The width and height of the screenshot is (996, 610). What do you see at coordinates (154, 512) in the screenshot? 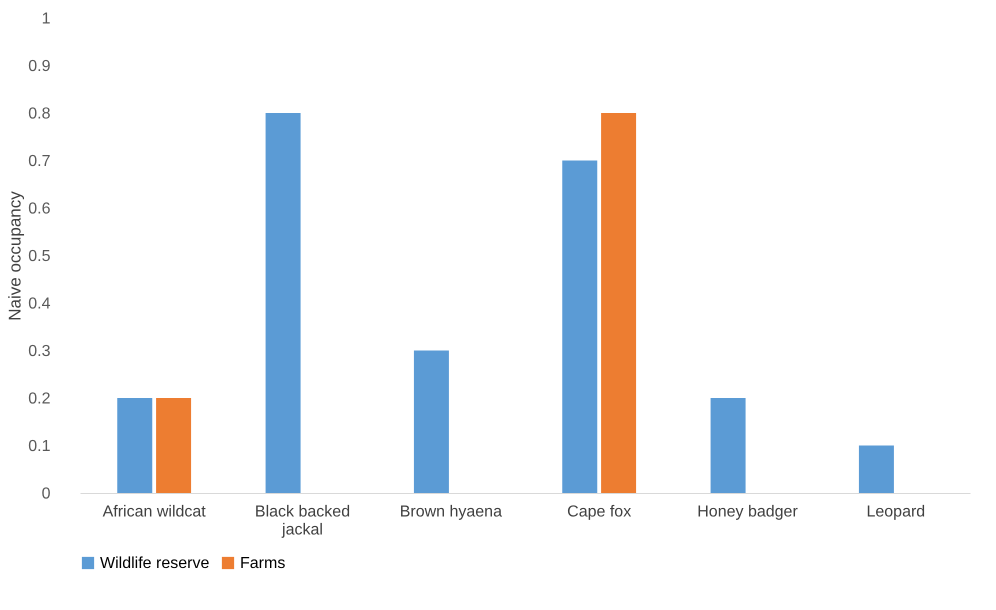
I see `x-tick-label: African wildcat` at bounding box center [154, 512].